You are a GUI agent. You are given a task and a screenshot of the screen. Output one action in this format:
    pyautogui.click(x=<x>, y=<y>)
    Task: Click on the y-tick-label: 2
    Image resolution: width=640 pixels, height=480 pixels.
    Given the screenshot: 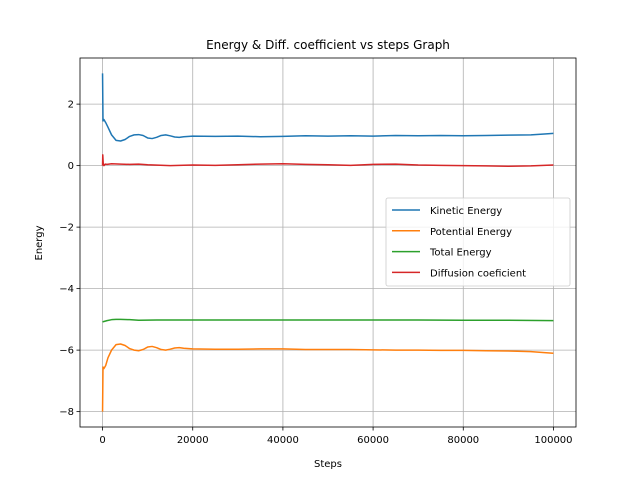 What is the action you would take?
    pyautogui.click(x=71, y=105)
    